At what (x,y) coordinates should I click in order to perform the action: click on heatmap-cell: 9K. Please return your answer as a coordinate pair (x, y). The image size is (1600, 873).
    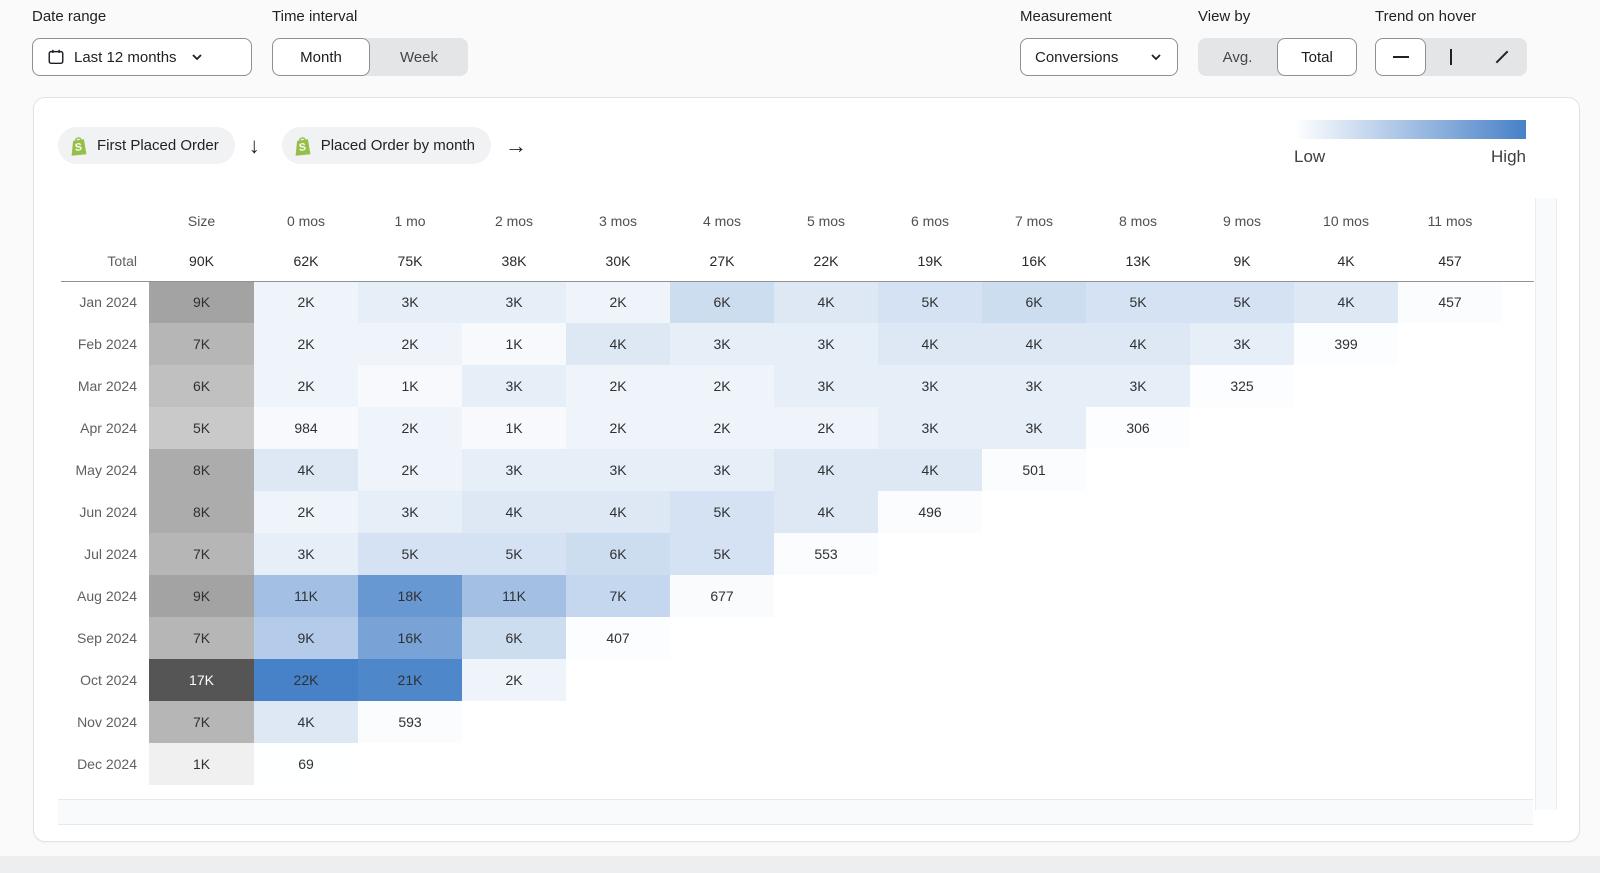
    Looking at the image, I should click on (306, 638).